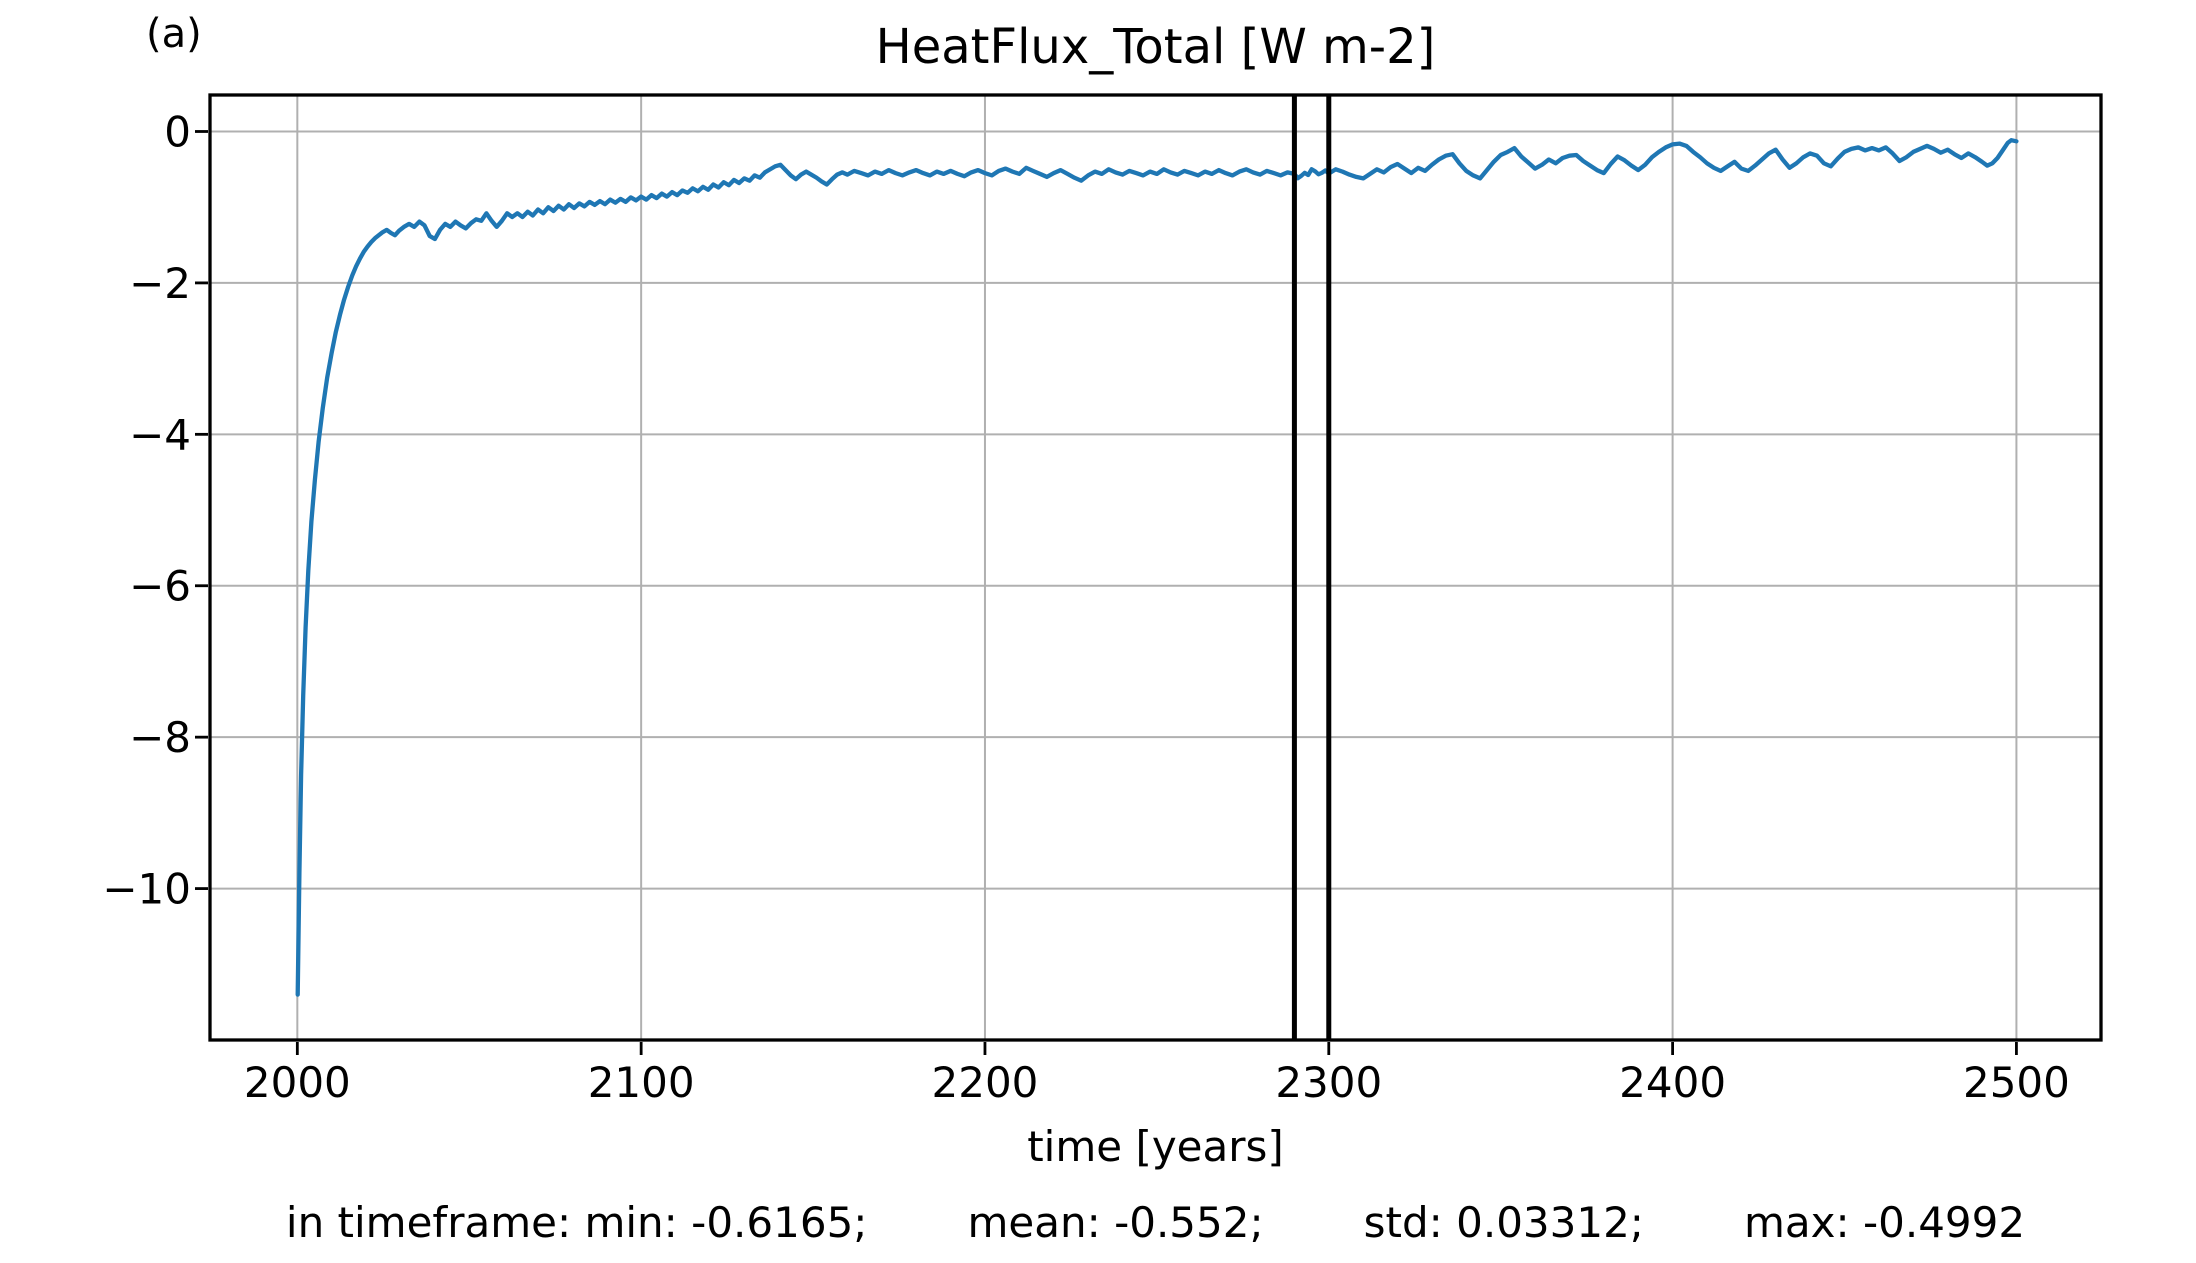  What do you see at coordinates (1328, 1082) in the screenshot?
I see `x-tick-label: 2300` at bounding box center [1328, 1082].